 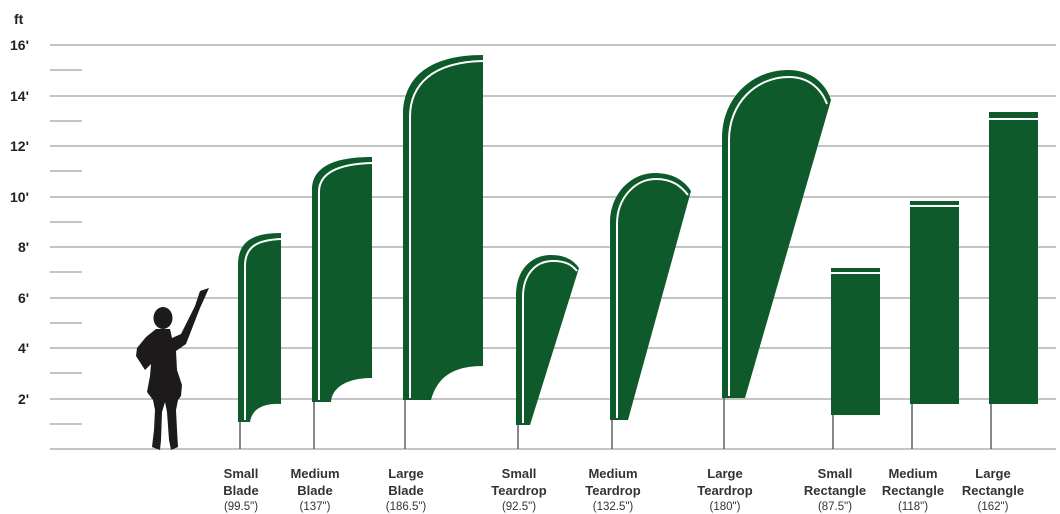 I want to click on person-head, so click(x=163, y=318).